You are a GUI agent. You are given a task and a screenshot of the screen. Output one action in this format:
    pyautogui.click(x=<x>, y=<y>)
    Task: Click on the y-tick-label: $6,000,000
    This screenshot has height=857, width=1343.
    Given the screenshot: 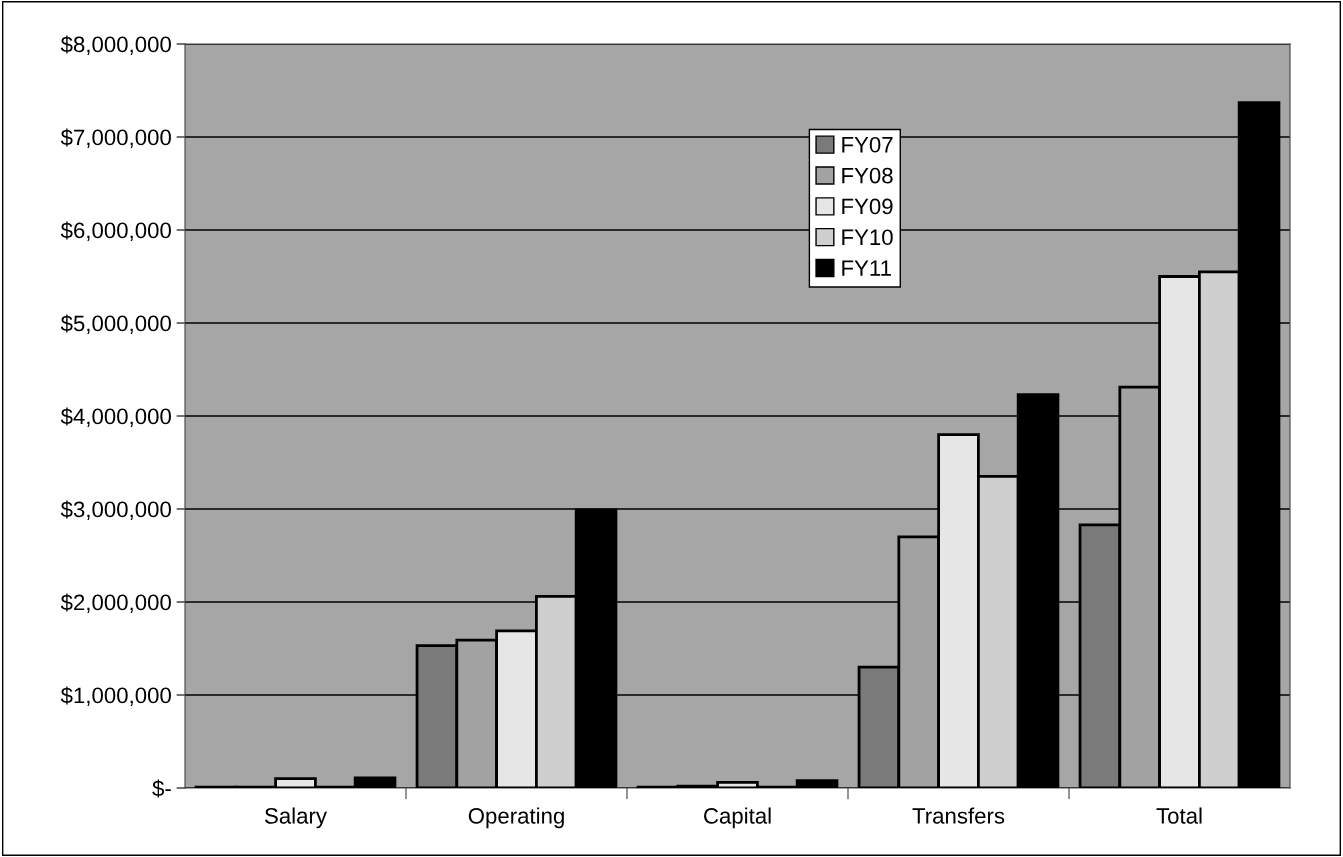 What is the action you would take?
    pyautogui.click(x=115, y=231)
    